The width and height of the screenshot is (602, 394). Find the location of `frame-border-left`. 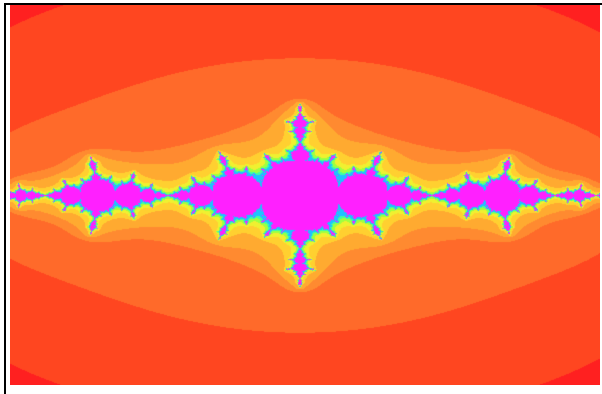

frame-border-left is located at coordinates (5, 198).